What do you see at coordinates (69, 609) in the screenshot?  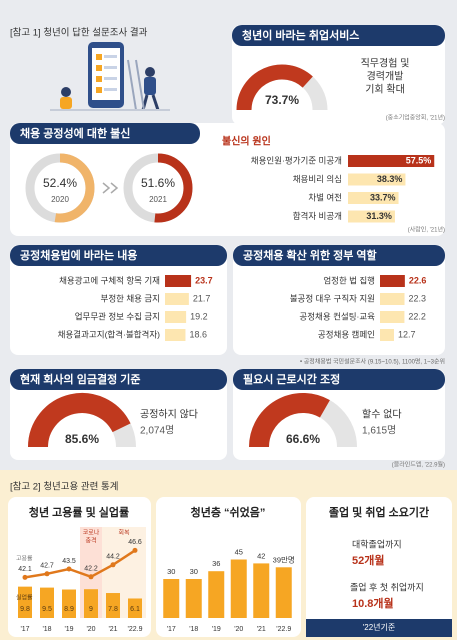 I see `bar-value: 8.9` at bounding box center [69, 609].